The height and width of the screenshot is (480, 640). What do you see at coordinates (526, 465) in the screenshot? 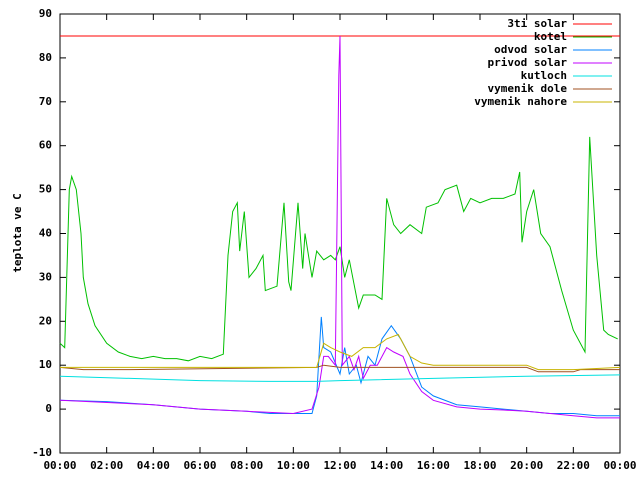
I see `x-tick-label: 20:00` at bounding box center [526, 465].